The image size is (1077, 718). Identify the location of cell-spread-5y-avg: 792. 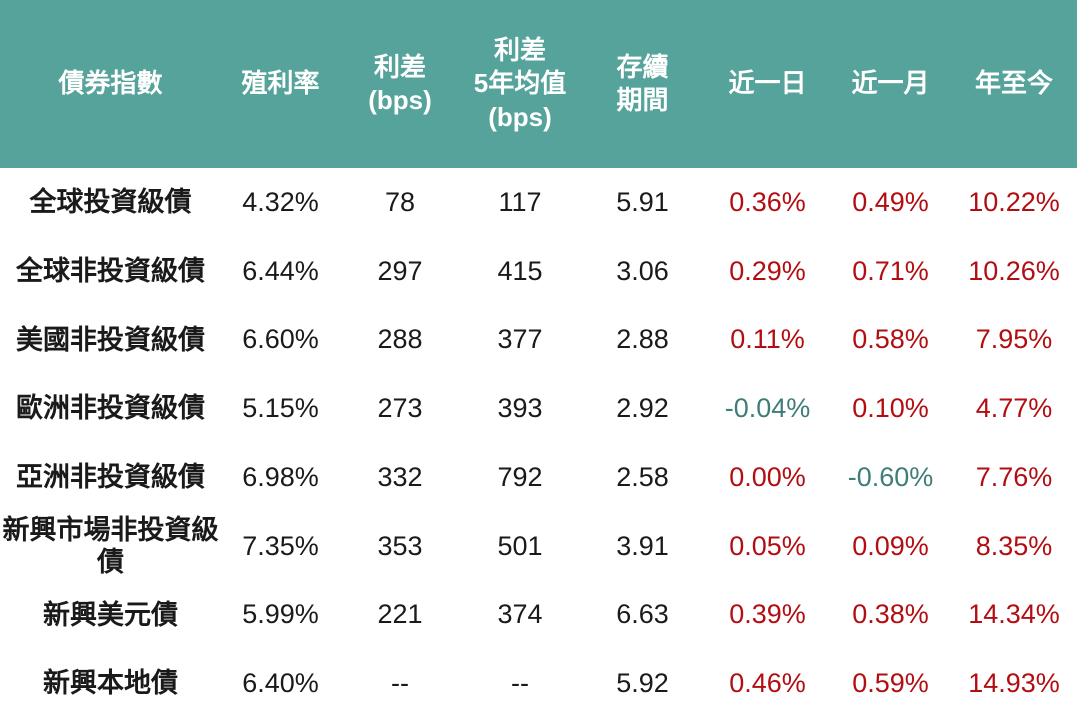
(520, 476).